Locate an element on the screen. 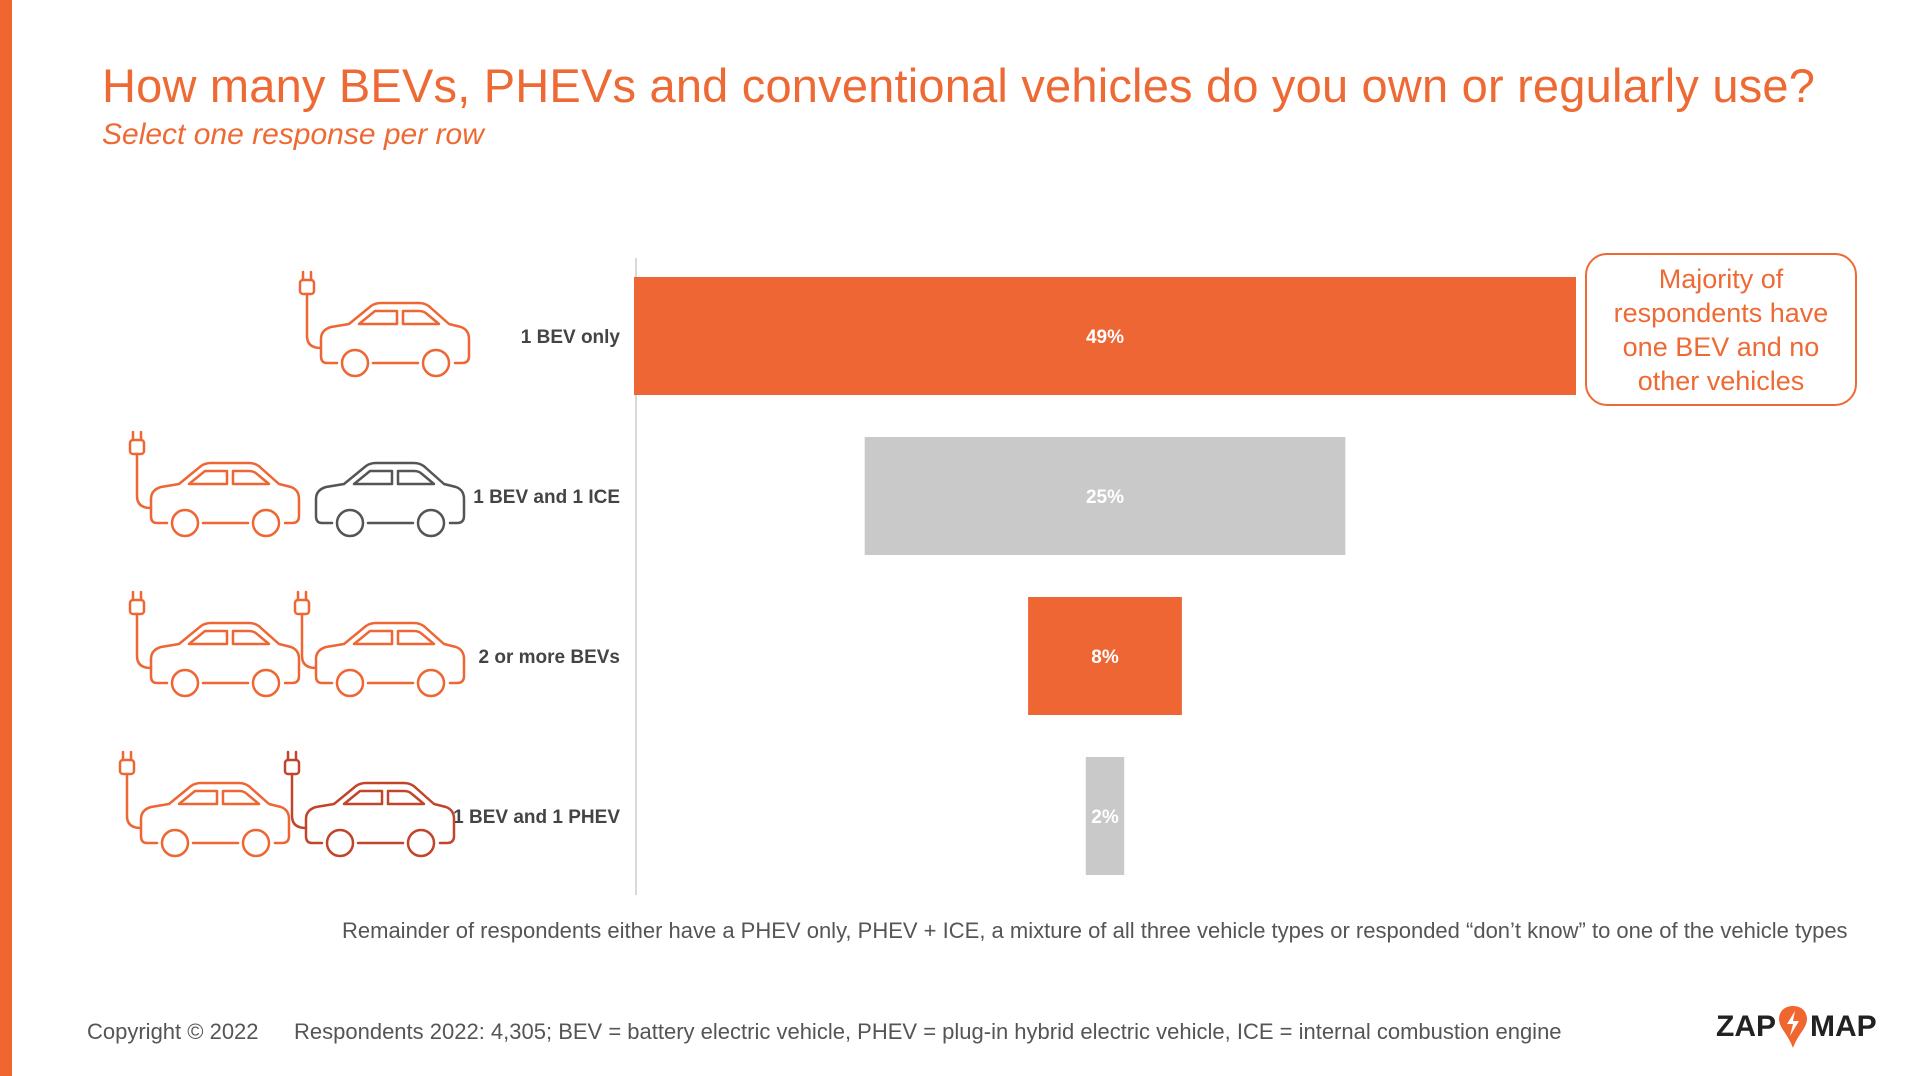  bar-value-label: 8% is located at coordinates (1105, 657).